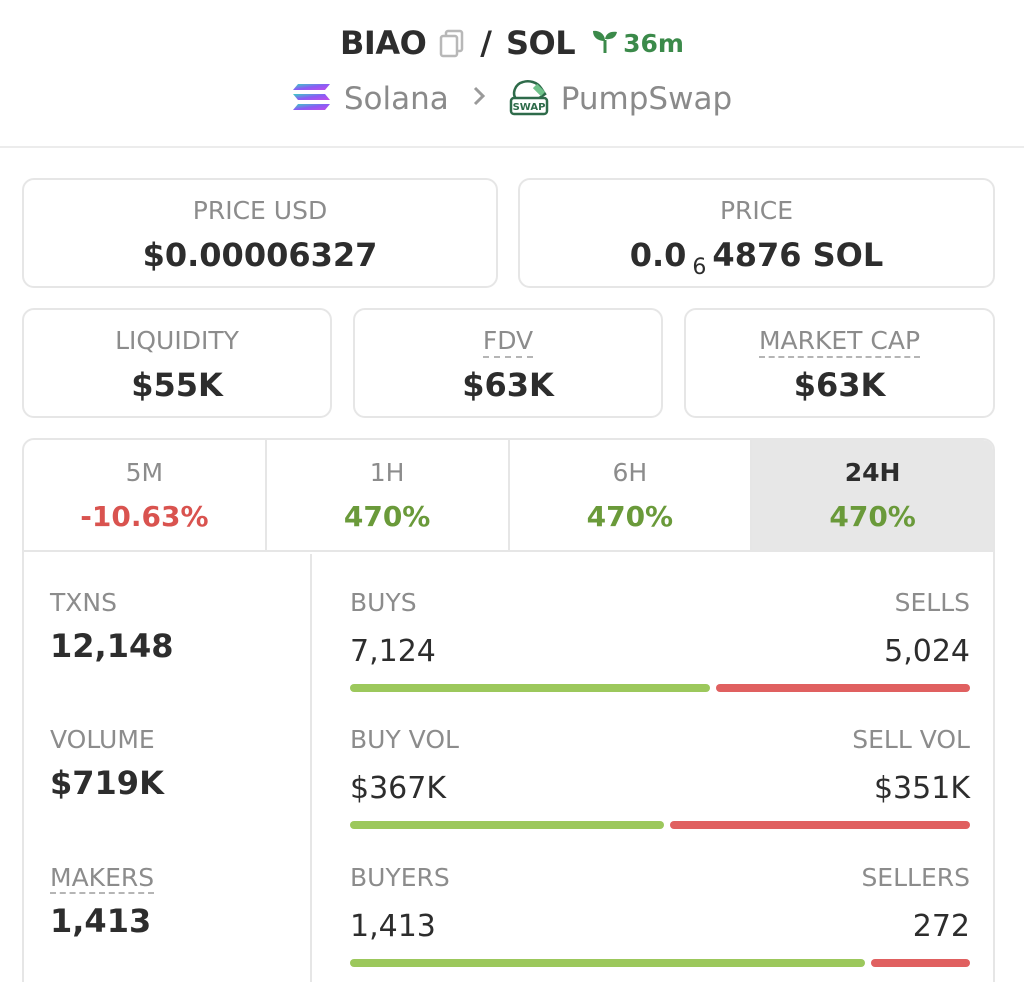 This screenshot has height=982, width=1024. I want to click on fdv-value: $63K, so click(508, 385).